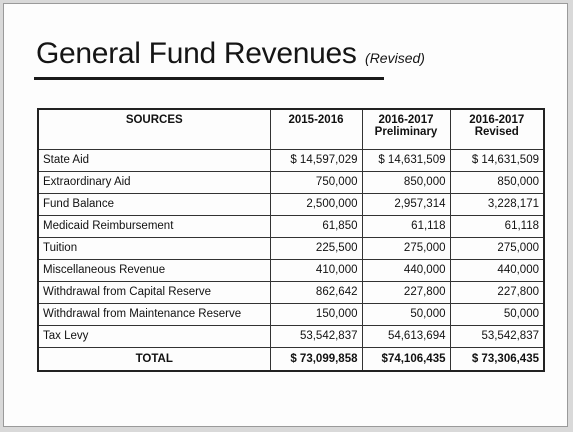 This screenshot has height=432, width=573. I want to click on cell-source: Fund Balance, so click(154, 204).